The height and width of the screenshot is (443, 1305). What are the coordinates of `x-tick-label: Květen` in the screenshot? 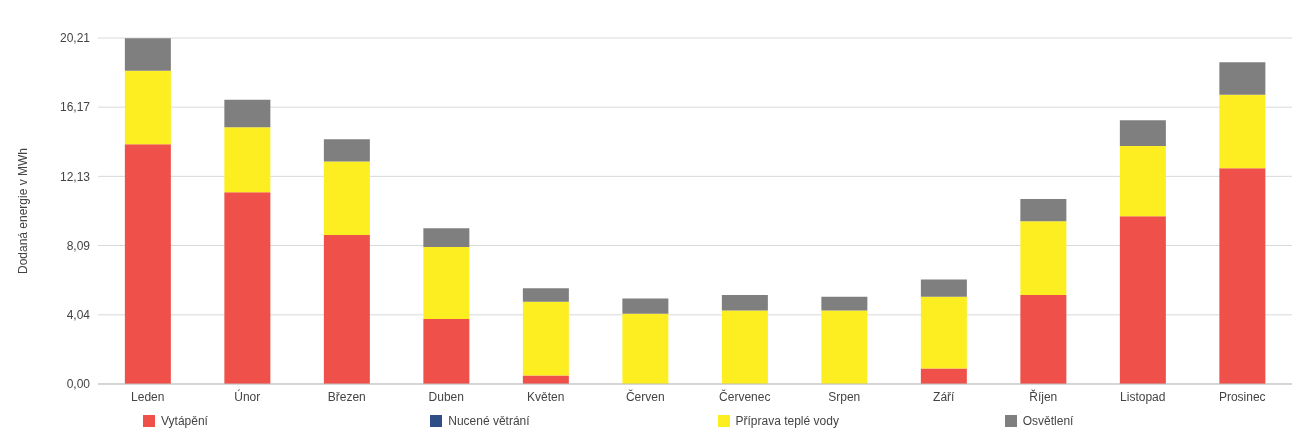 It's located at (546, 396).